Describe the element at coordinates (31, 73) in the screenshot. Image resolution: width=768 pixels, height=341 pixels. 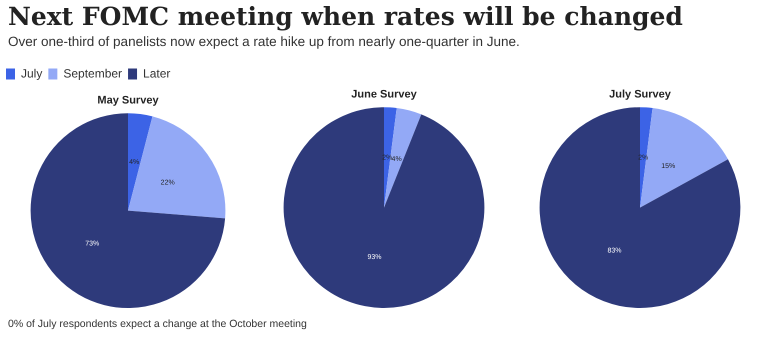
I see `legend-label: July` at that location.